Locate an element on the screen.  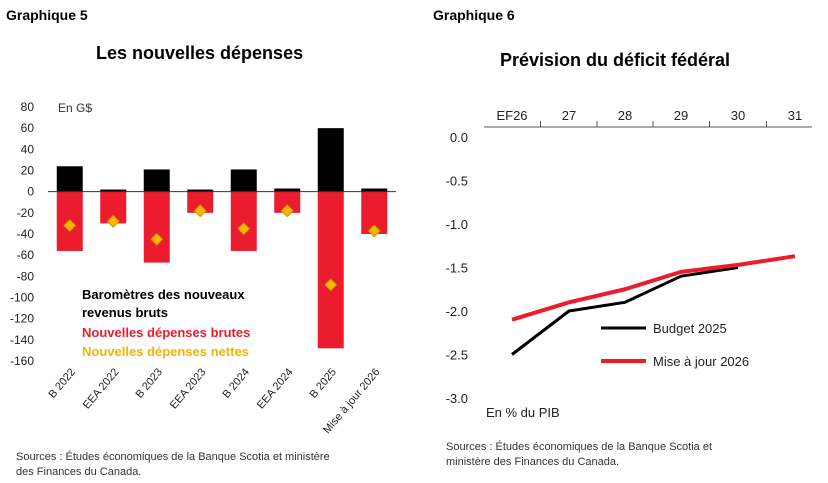
legend-budget-2025-label: Budget 2025 is located at coordinates (690, 328).